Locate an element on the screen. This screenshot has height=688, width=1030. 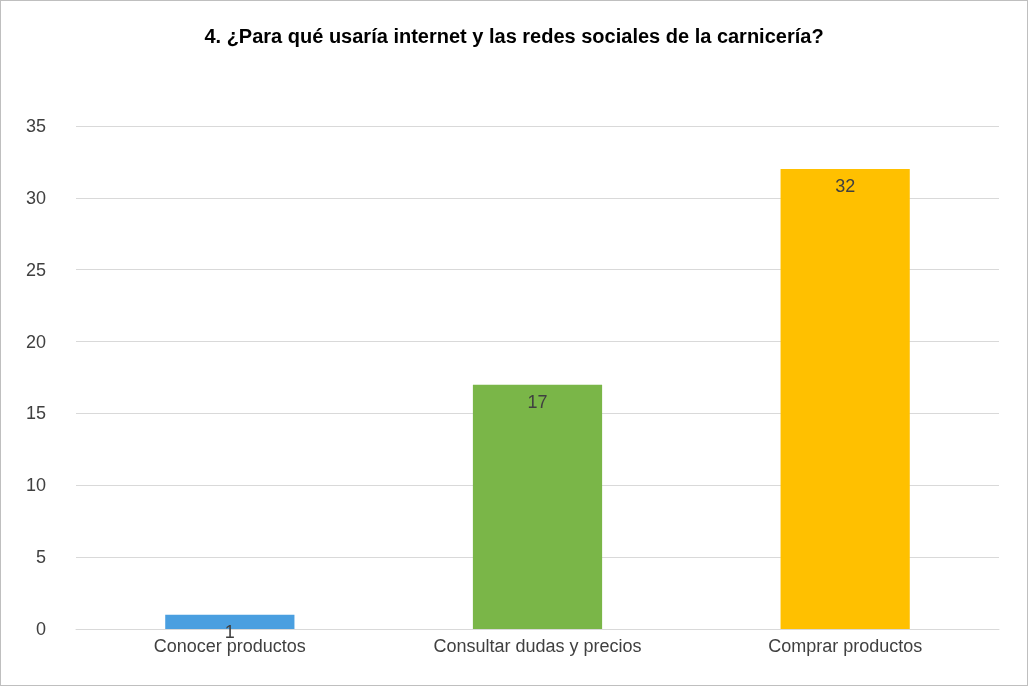
x-tick-label: Comprar productos is located at coordinates (845, 646).